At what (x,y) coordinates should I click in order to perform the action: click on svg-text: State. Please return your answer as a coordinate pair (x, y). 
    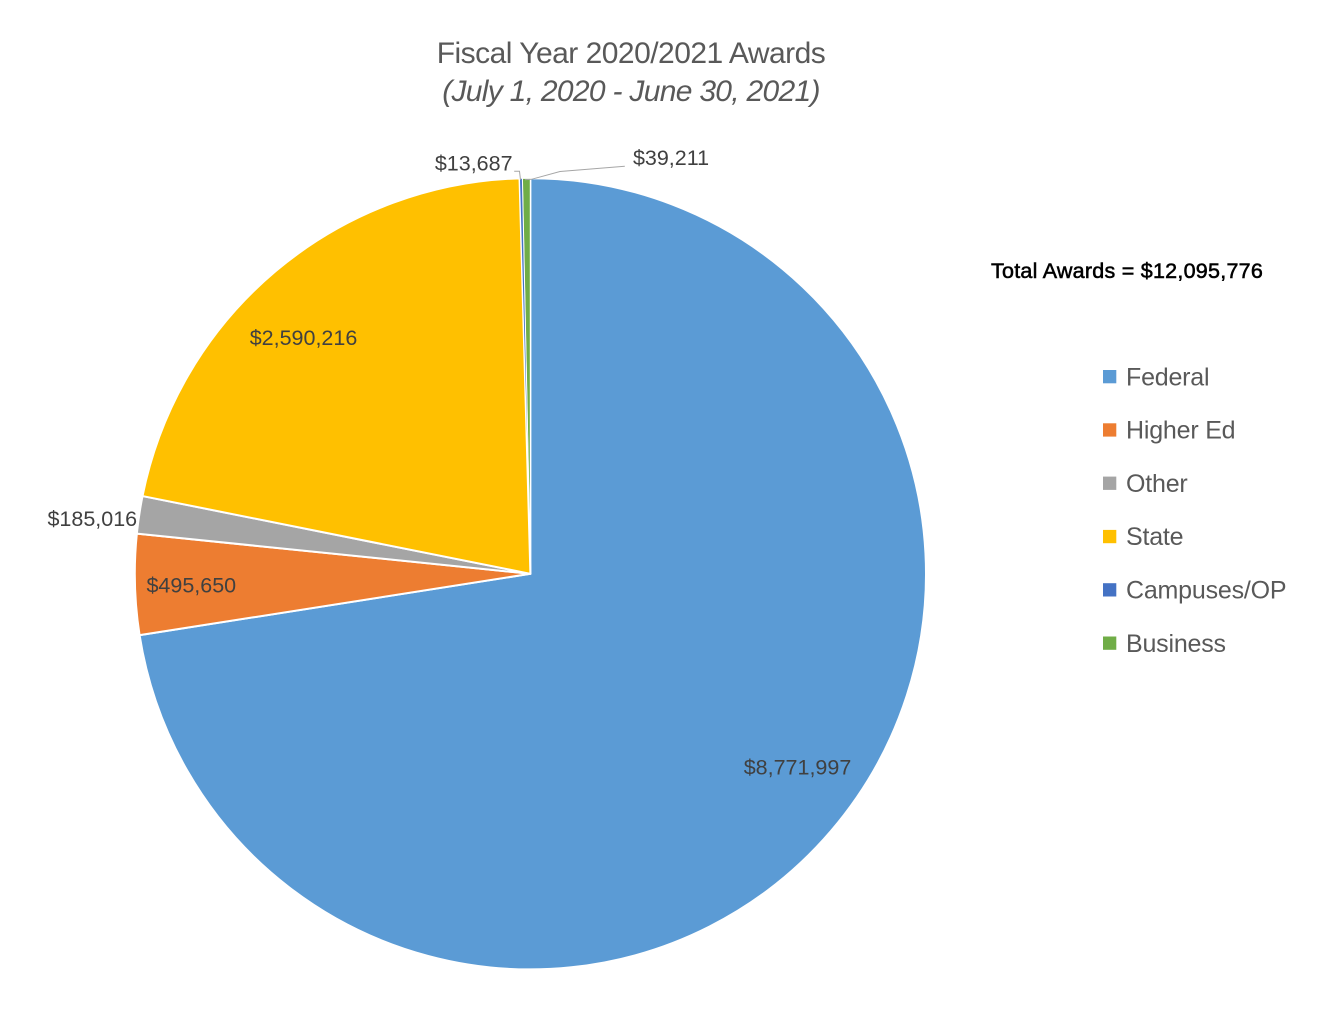
    Looking at the image, I should click on (1154, 537).